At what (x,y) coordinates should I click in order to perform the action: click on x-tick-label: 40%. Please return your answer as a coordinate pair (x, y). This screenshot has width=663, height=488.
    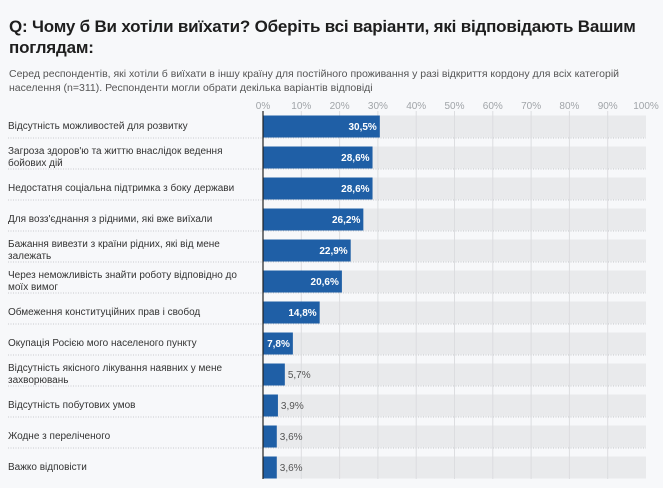
    Looking at the image, I should click on (416, 106).